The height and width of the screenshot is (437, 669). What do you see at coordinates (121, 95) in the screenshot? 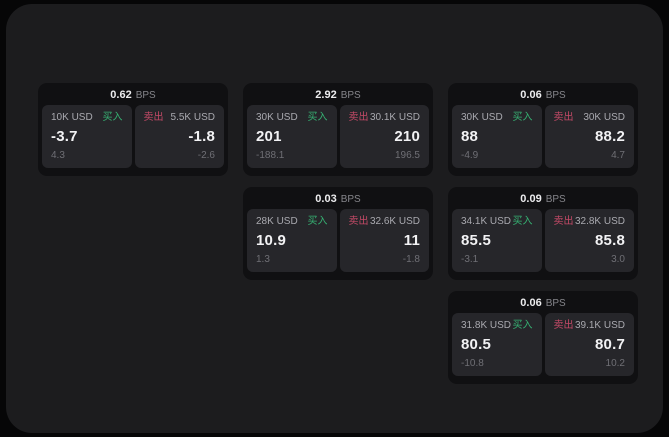
I see `spread-value: 0.62` at bounding box center [121, 95].